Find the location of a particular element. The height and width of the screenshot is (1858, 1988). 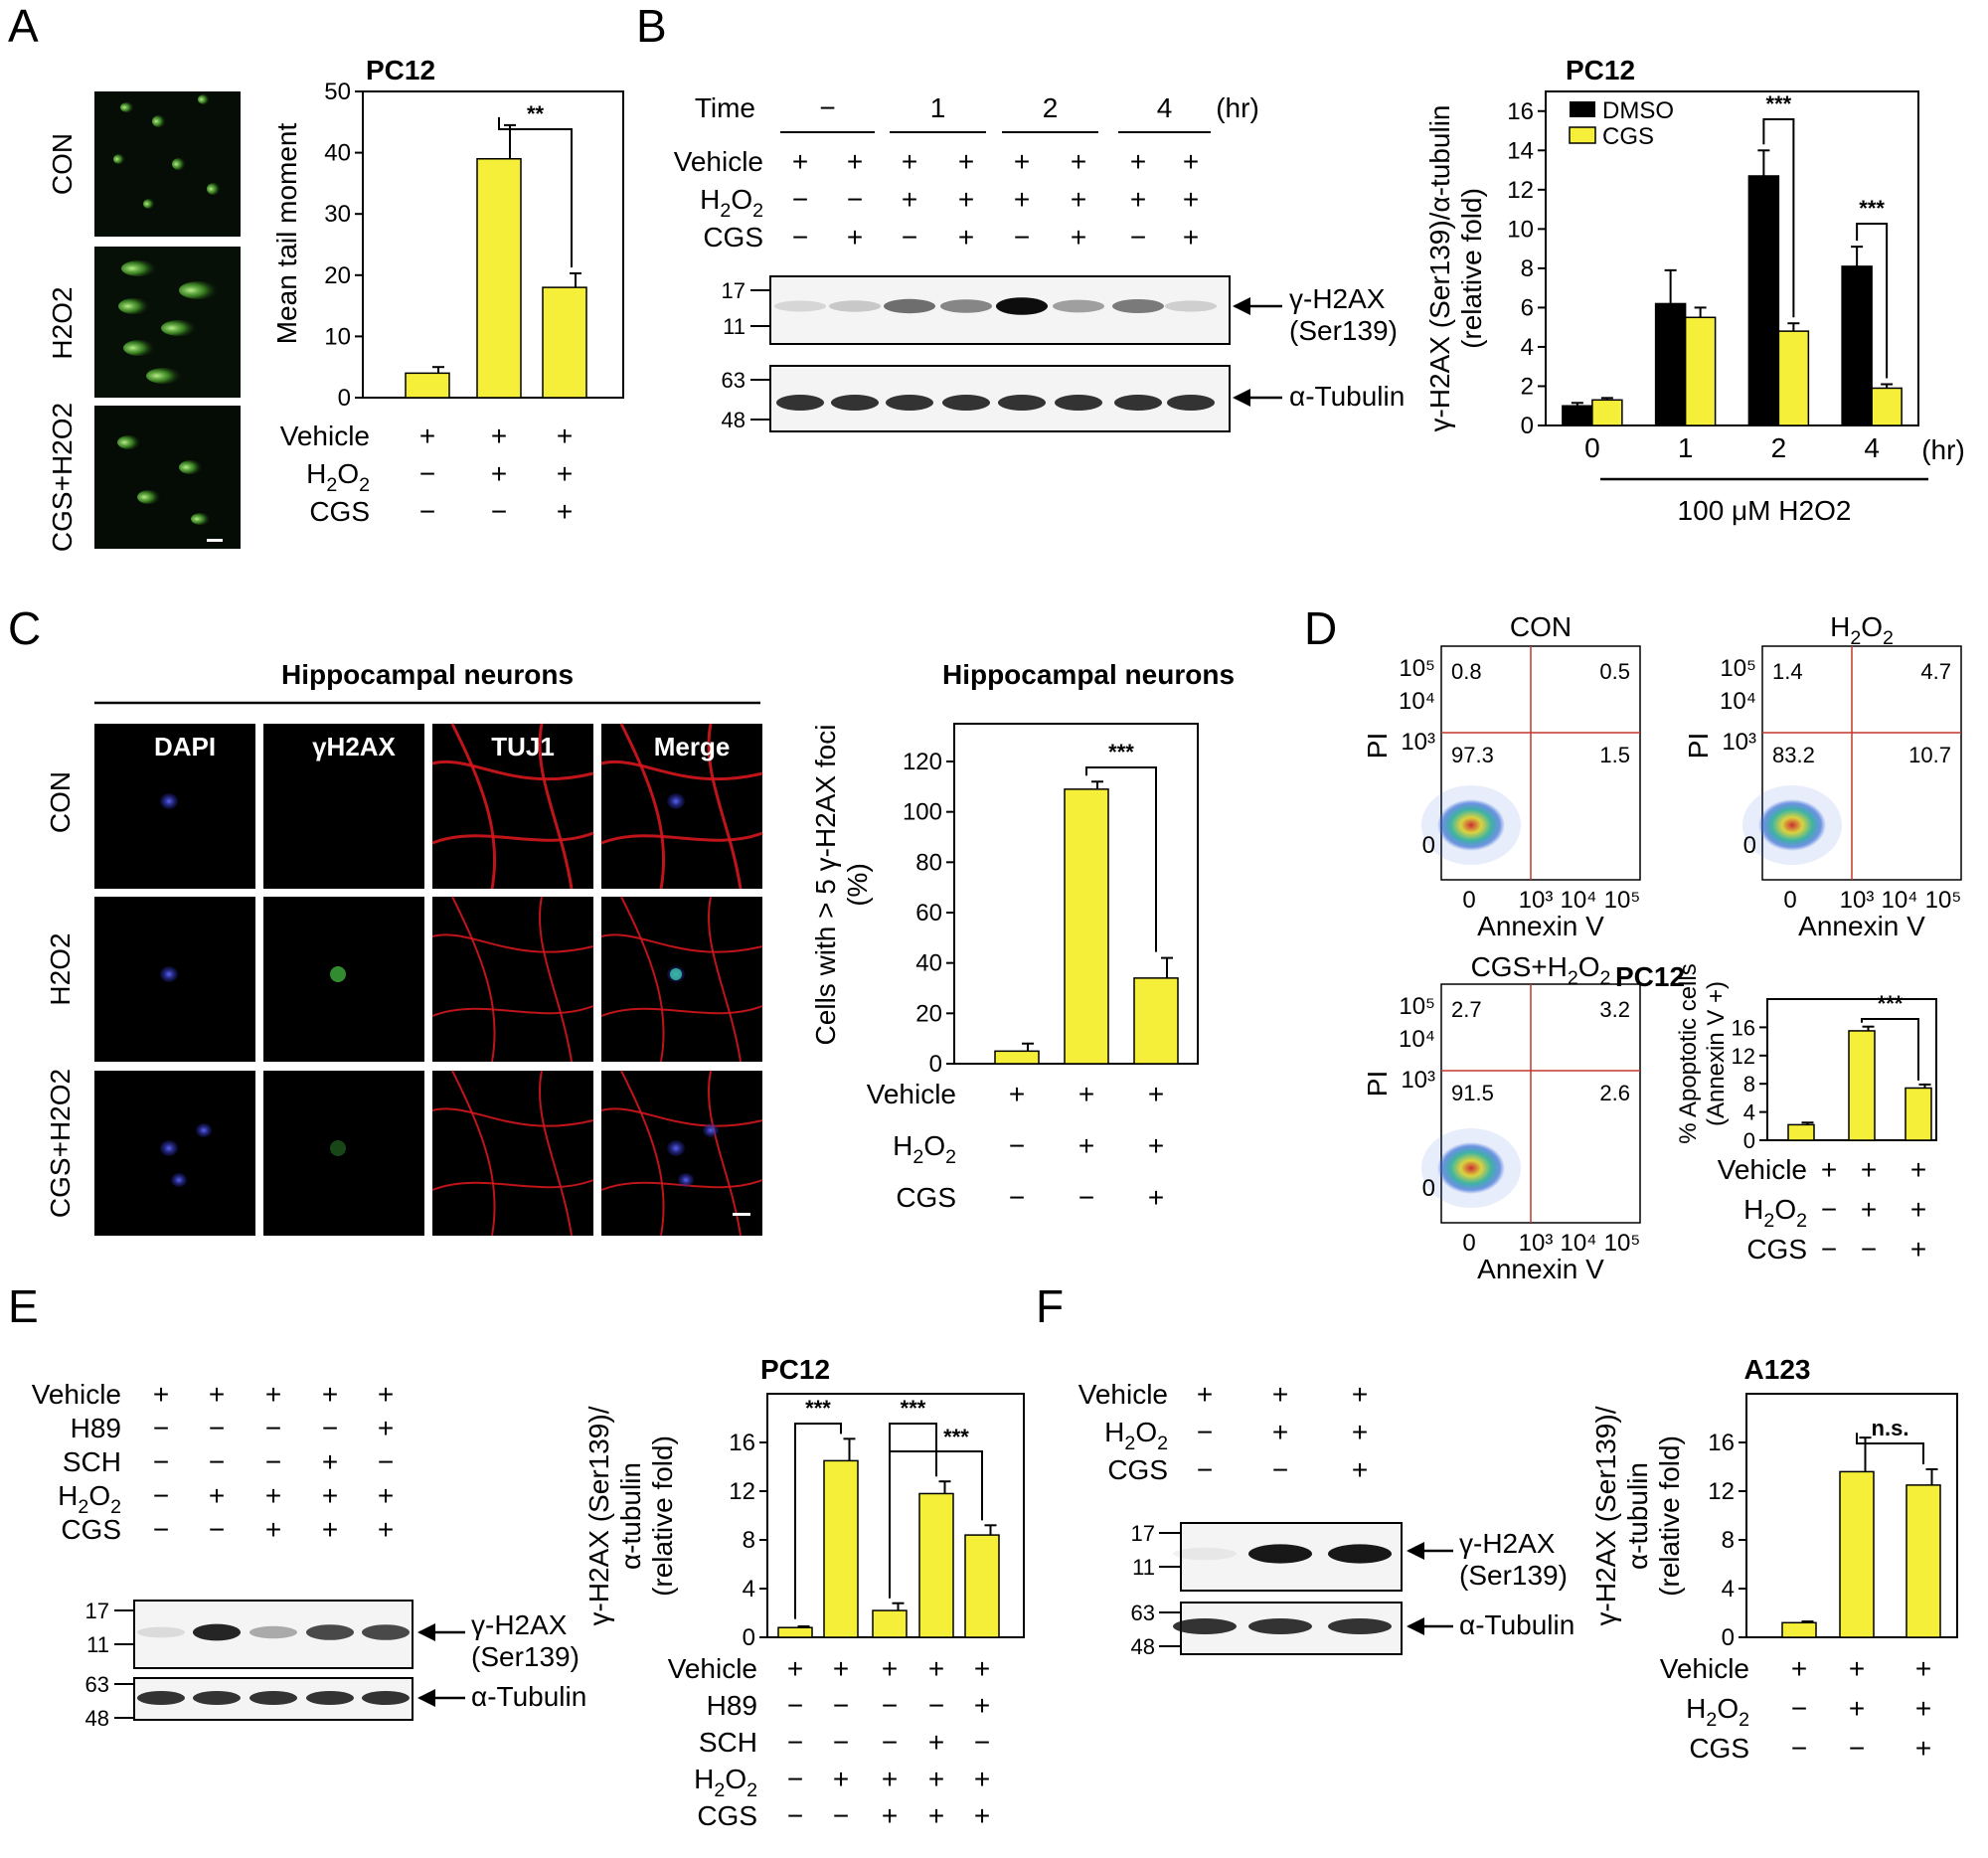

y-tick-label: 8 is located at coordinates (1749, 1084).